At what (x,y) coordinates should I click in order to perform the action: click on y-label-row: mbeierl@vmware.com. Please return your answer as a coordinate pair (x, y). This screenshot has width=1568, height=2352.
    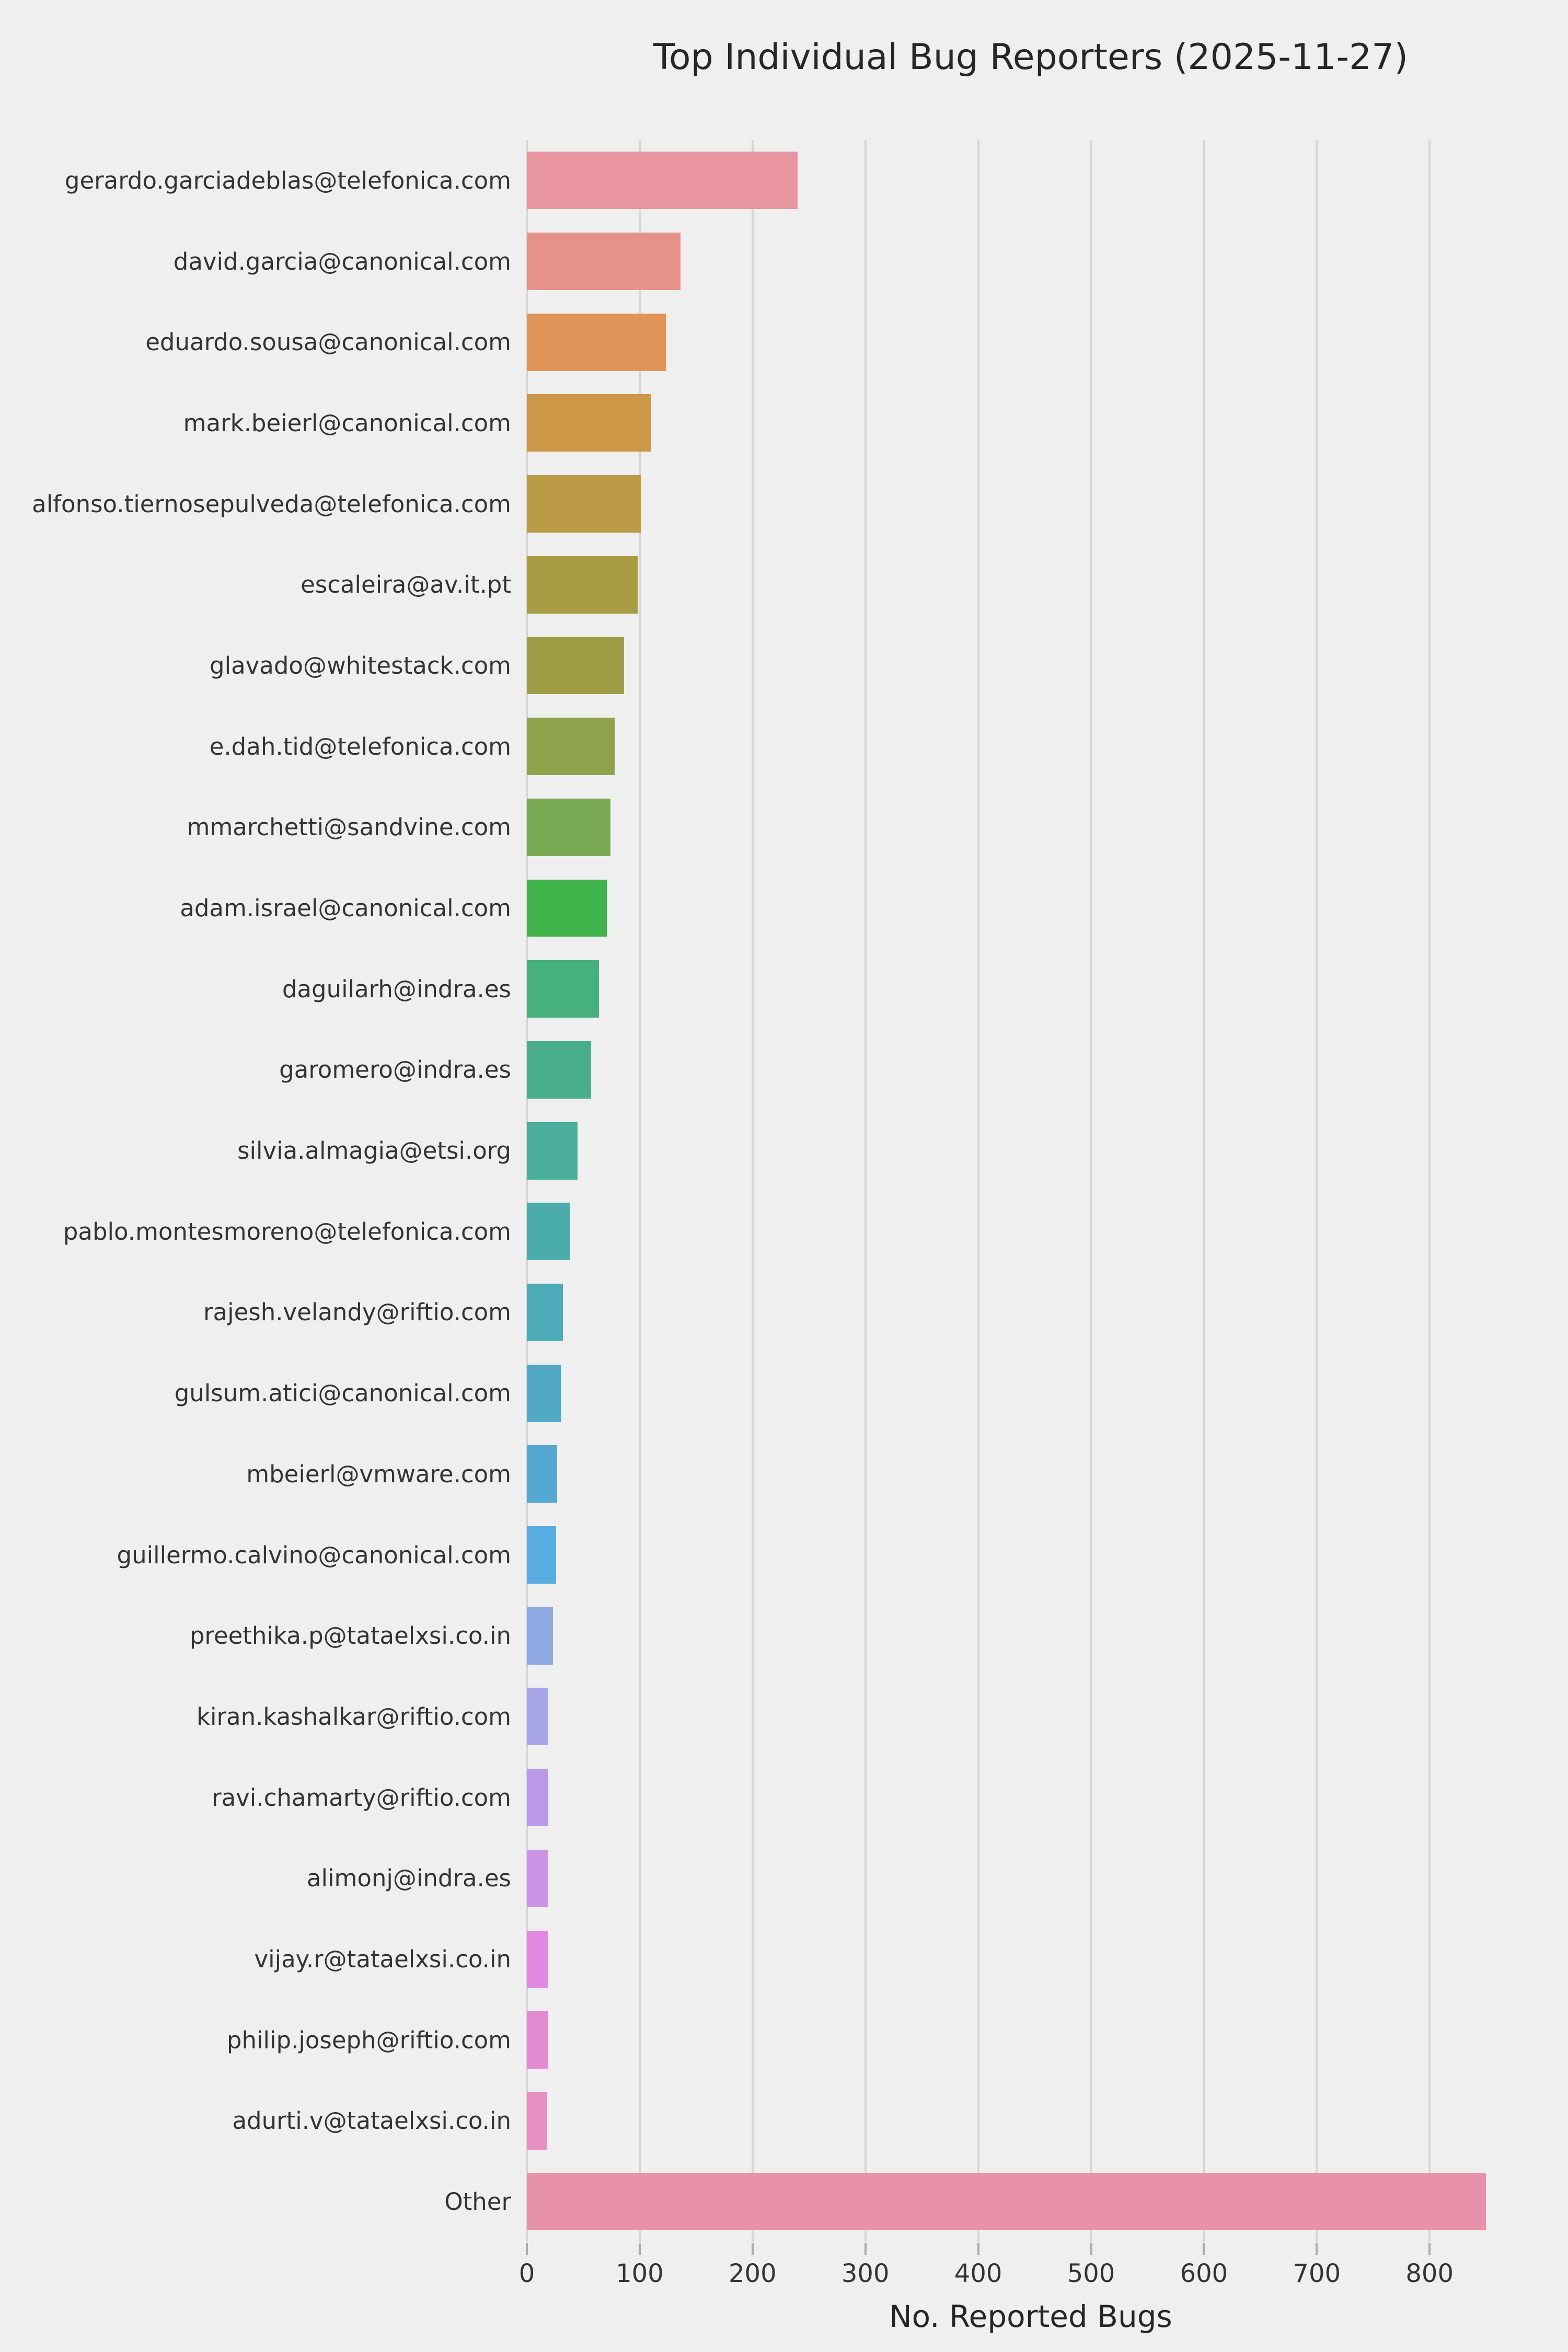
    Looking at the image, I should click on (255, 1474).